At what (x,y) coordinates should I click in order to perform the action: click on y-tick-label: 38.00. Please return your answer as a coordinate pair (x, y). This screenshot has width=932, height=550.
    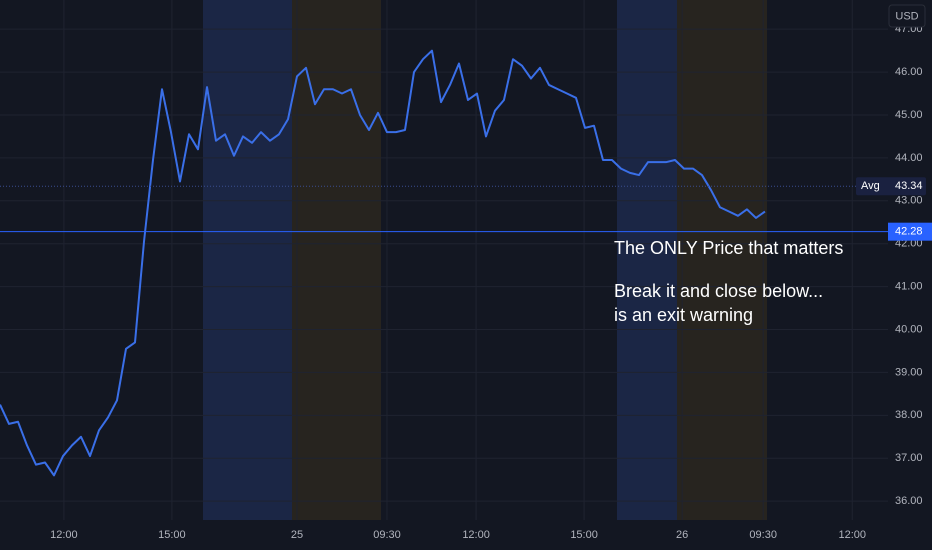
    Looking at the image, I should click on (909, 415).